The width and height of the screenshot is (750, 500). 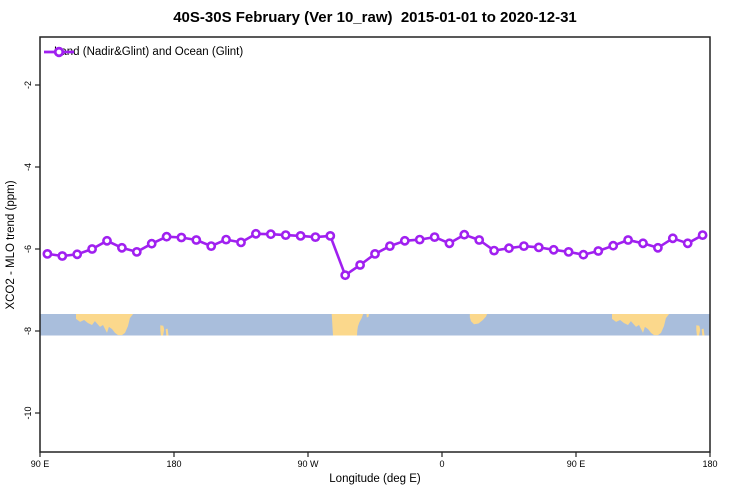 I want to click on map-strip-band, so click(x=375, y=324).